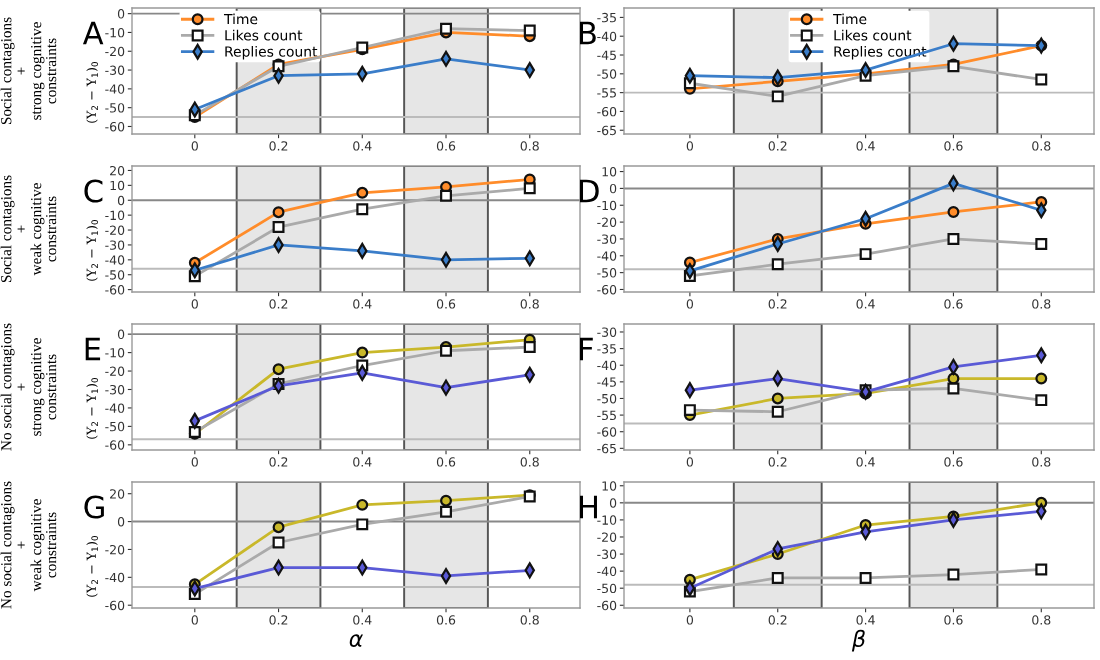  What do you see at coordinates (589, 191) in the screenshot?
I see `chart-title: D` at bounding box center [589, 191].